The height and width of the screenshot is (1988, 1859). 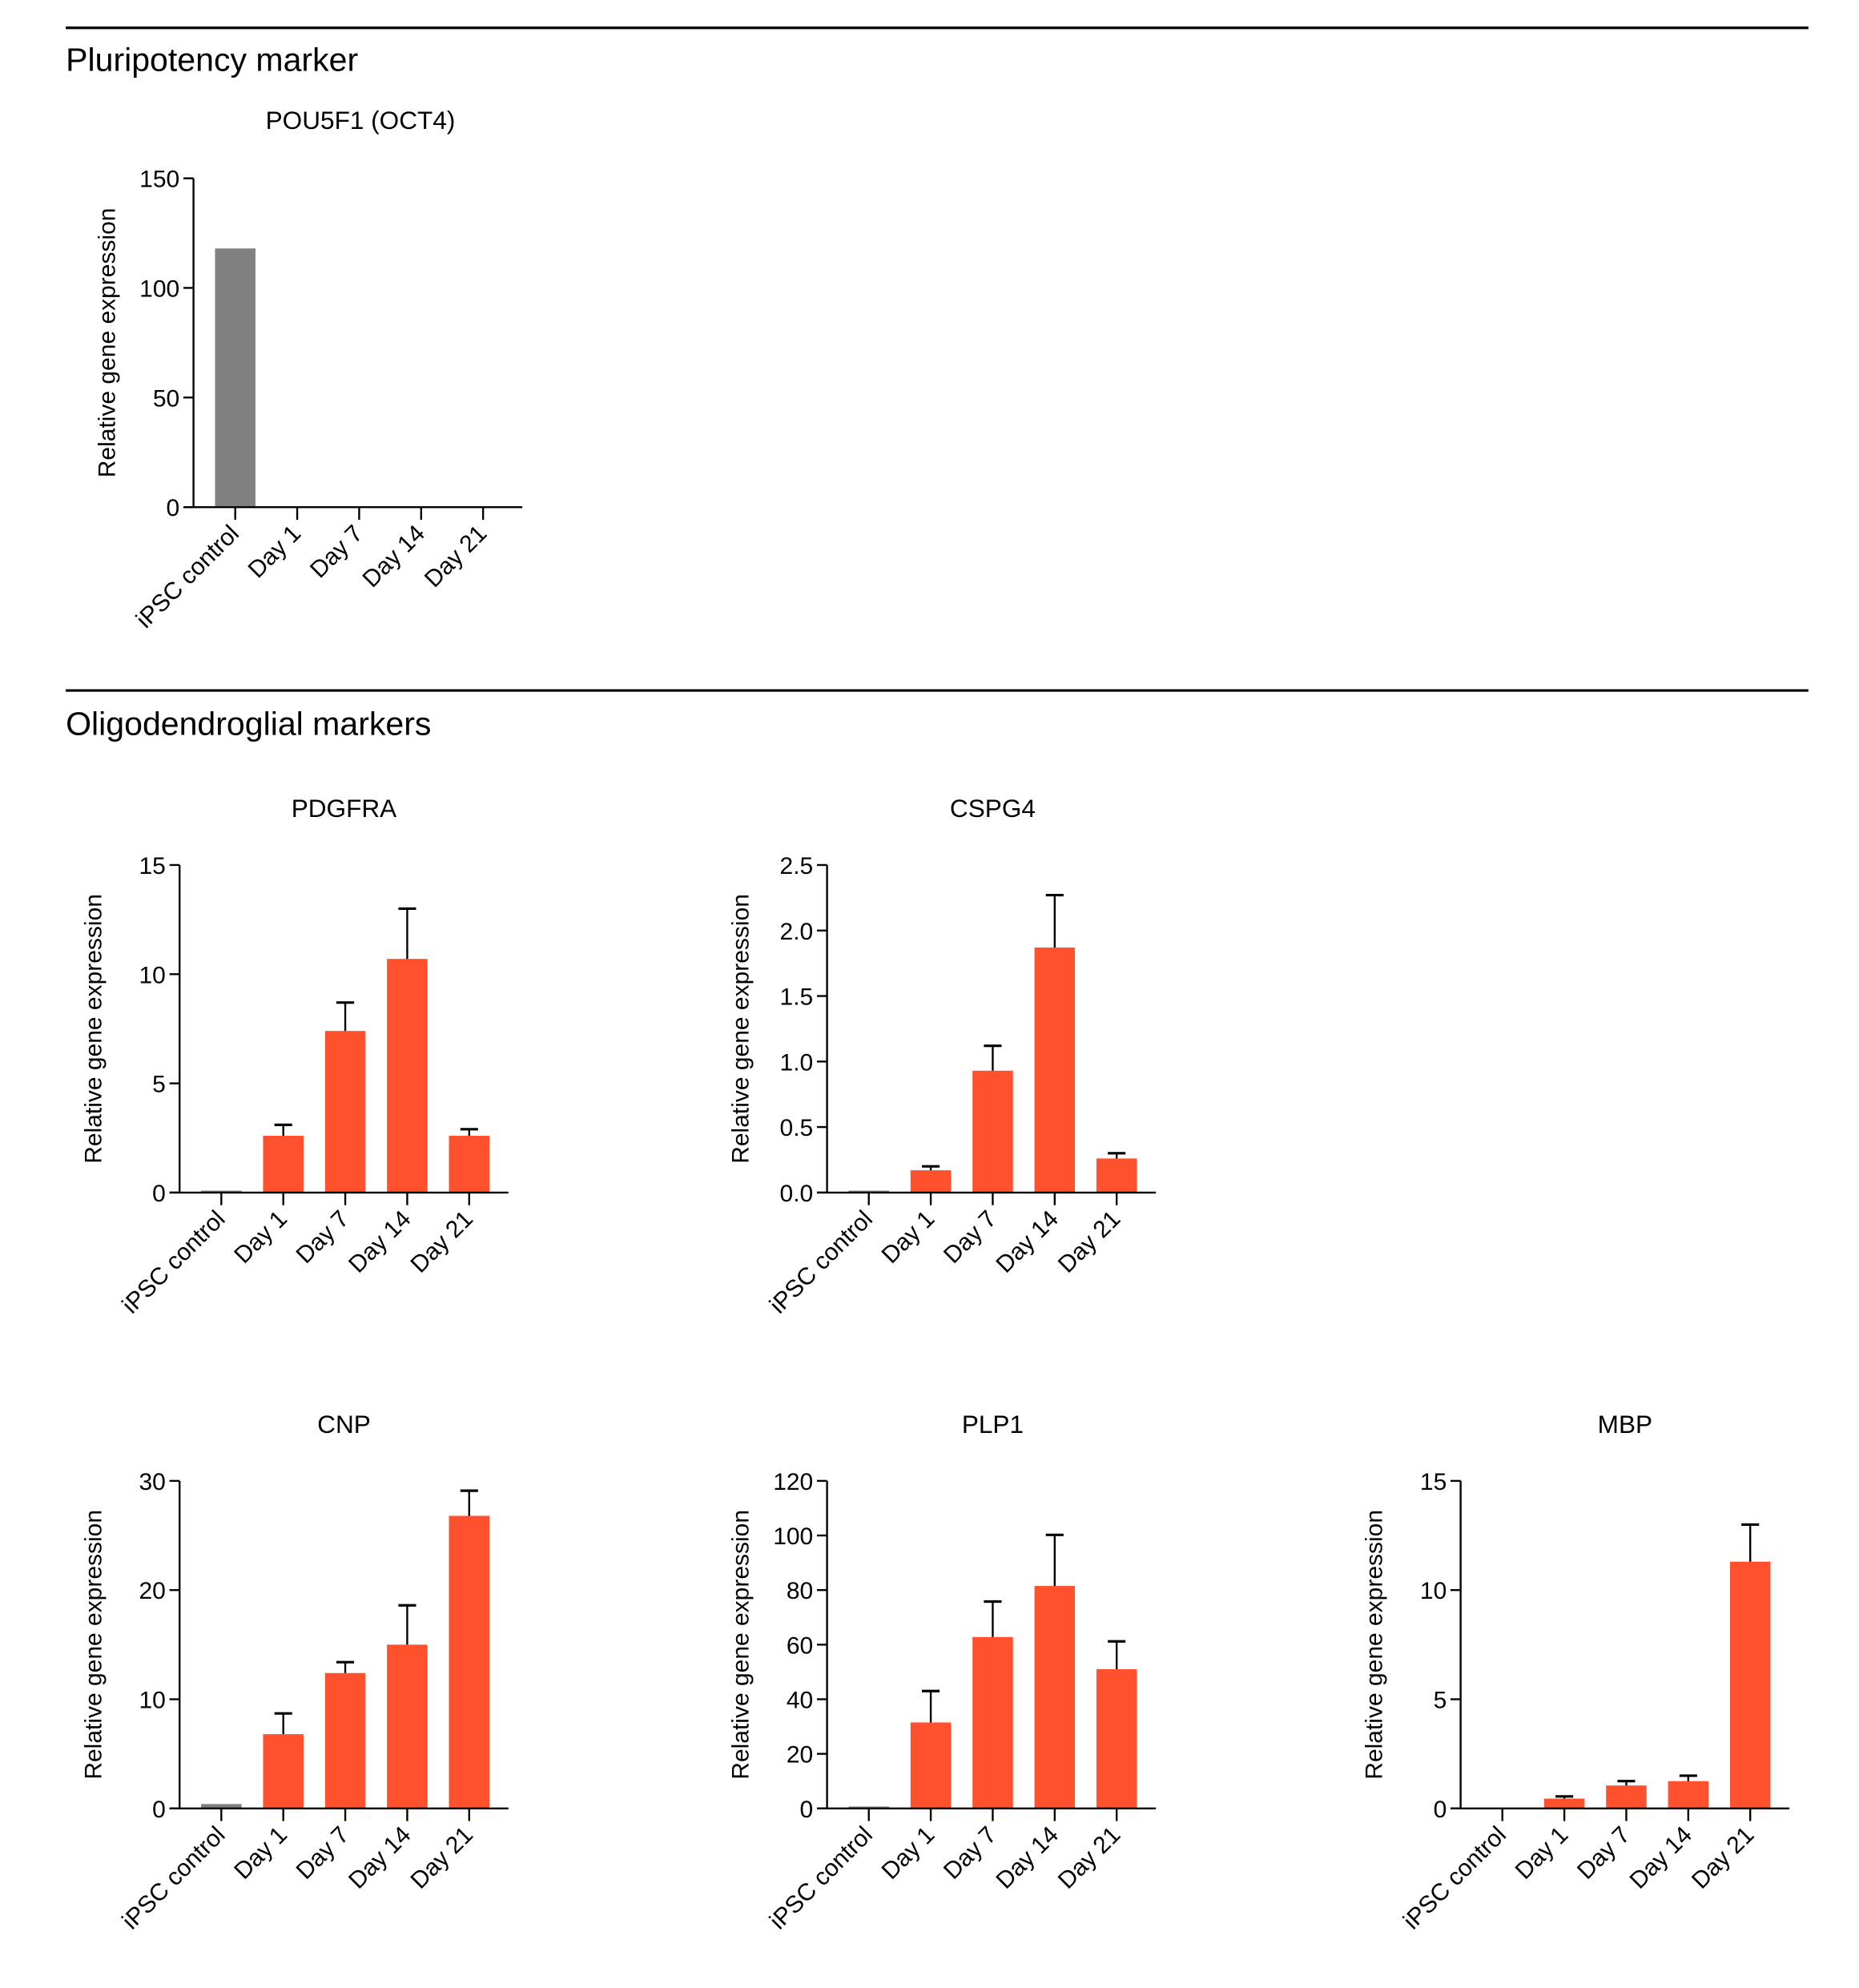 What do you see at coordinates (344, 1424) in the screenshot?
I see `chart-title: CNP` at bounding box center [344, 1424].